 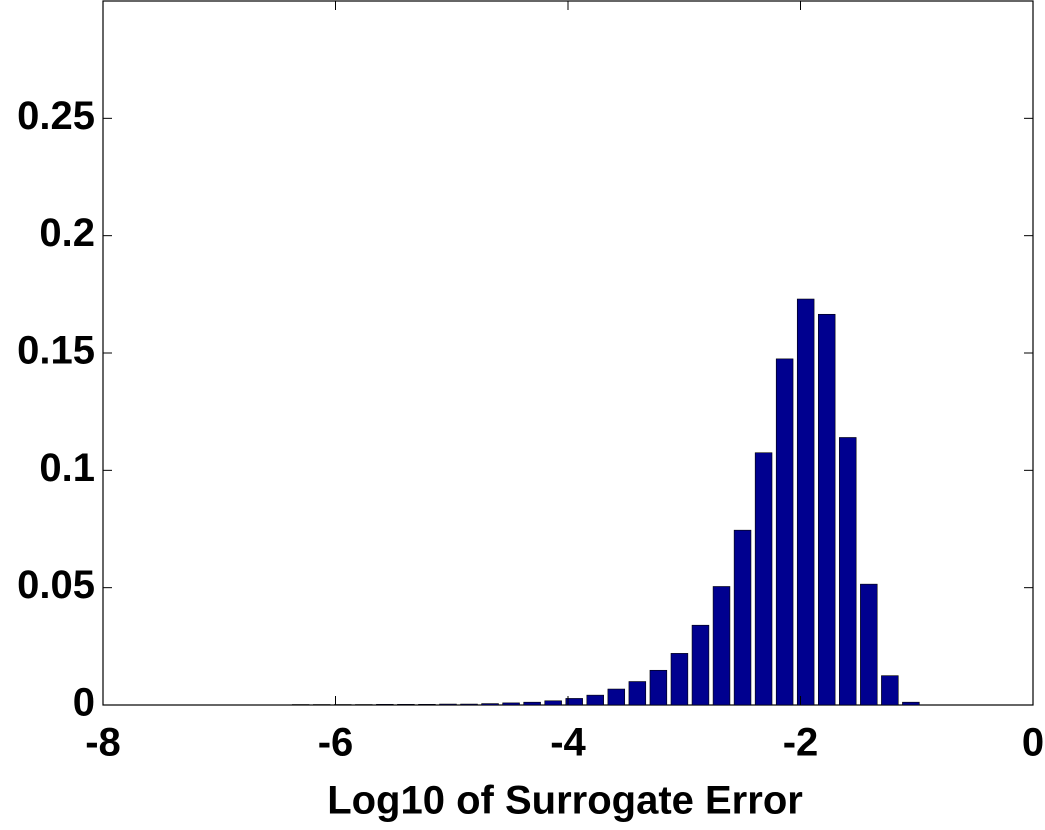 I want to click on y-tick-label: 0.1, so click(x=67, y=468).